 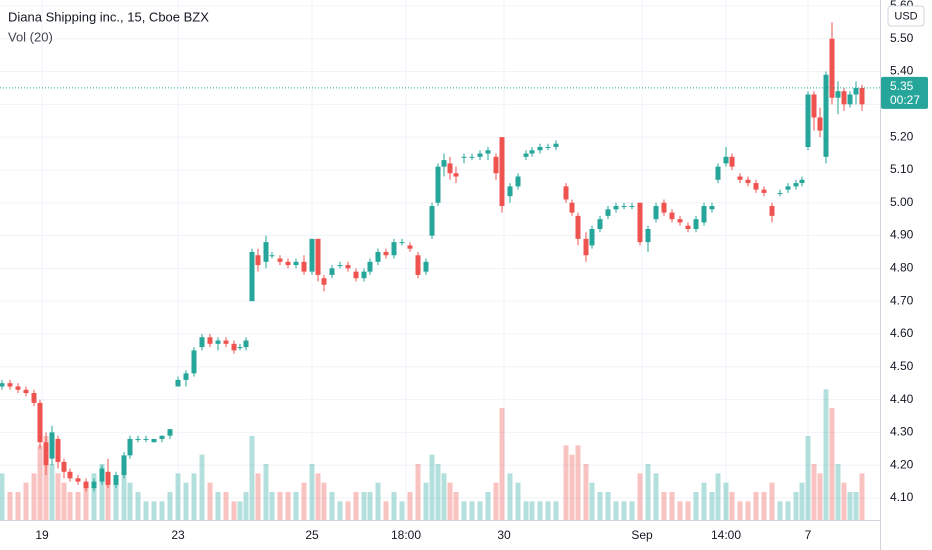 I want to click on y-tick-label: 4.80, so click(x=902, y=268).